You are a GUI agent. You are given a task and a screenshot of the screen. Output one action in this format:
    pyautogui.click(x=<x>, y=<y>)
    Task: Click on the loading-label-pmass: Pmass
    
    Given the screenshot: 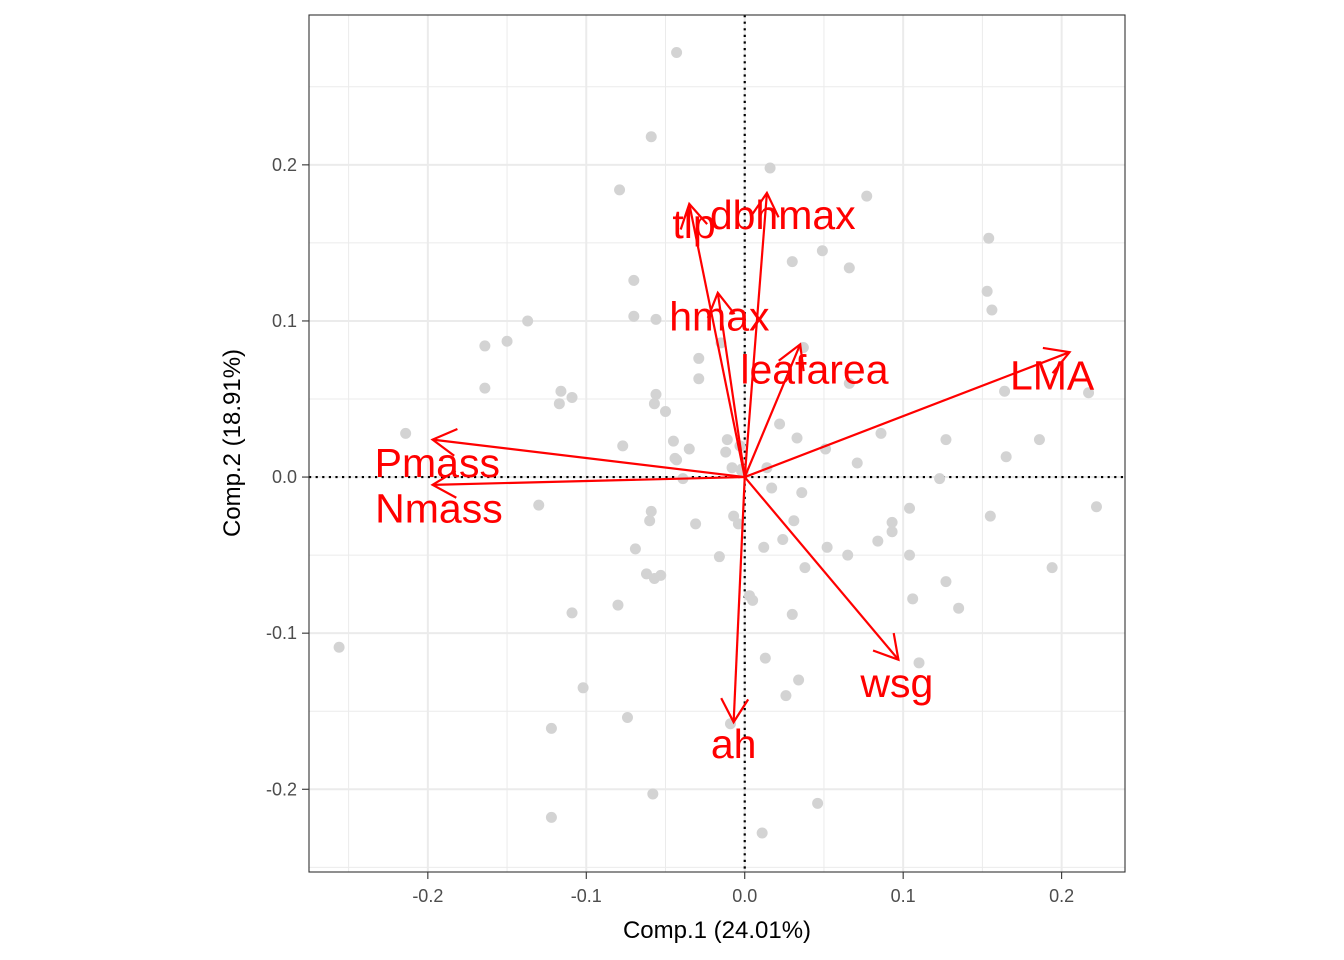 What is the action you would take?
    pyautogui.click(x=437, y=463)
    